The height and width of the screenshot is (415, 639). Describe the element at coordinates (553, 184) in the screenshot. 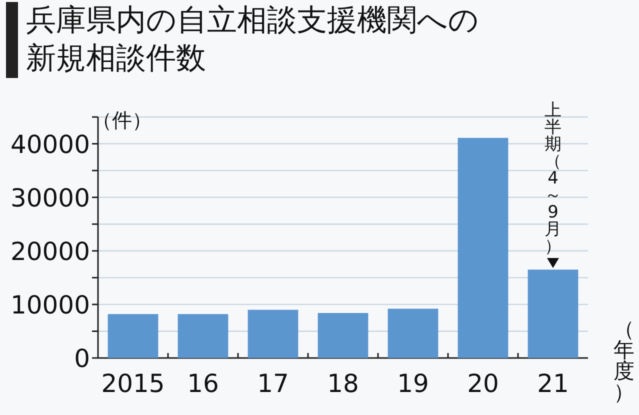

I see `annotation: 上半期（4～9月）` at that location.